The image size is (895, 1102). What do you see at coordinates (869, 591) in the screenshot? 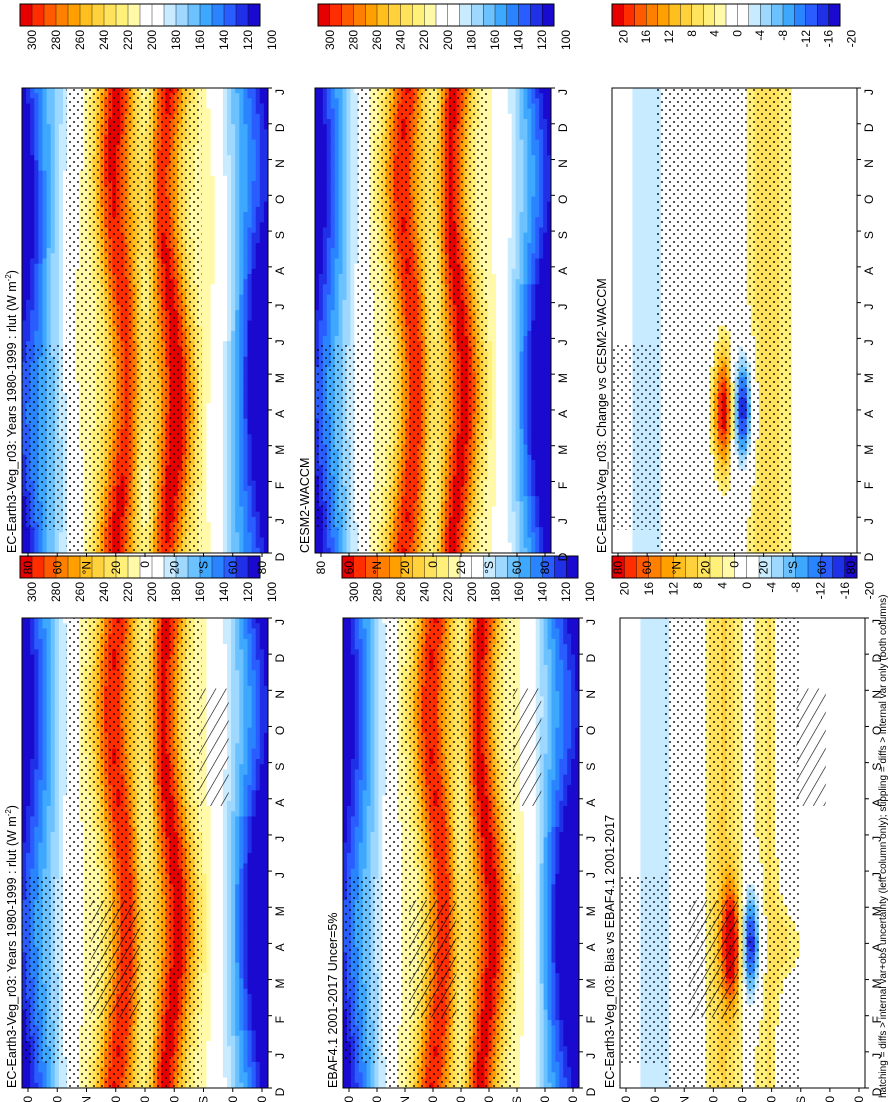
I see `colorbar-label: -20` at bounding box center [869, 591].